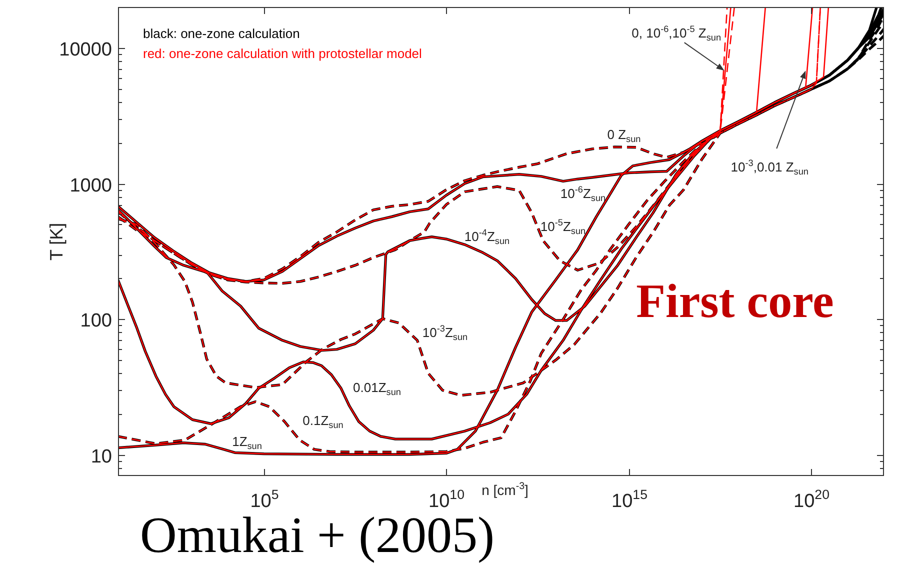 This screenshot has height=564, width=899. Describe the element at coordinates (96, 321) in the screenshot. I see `y-tick-label: 100` at that location.